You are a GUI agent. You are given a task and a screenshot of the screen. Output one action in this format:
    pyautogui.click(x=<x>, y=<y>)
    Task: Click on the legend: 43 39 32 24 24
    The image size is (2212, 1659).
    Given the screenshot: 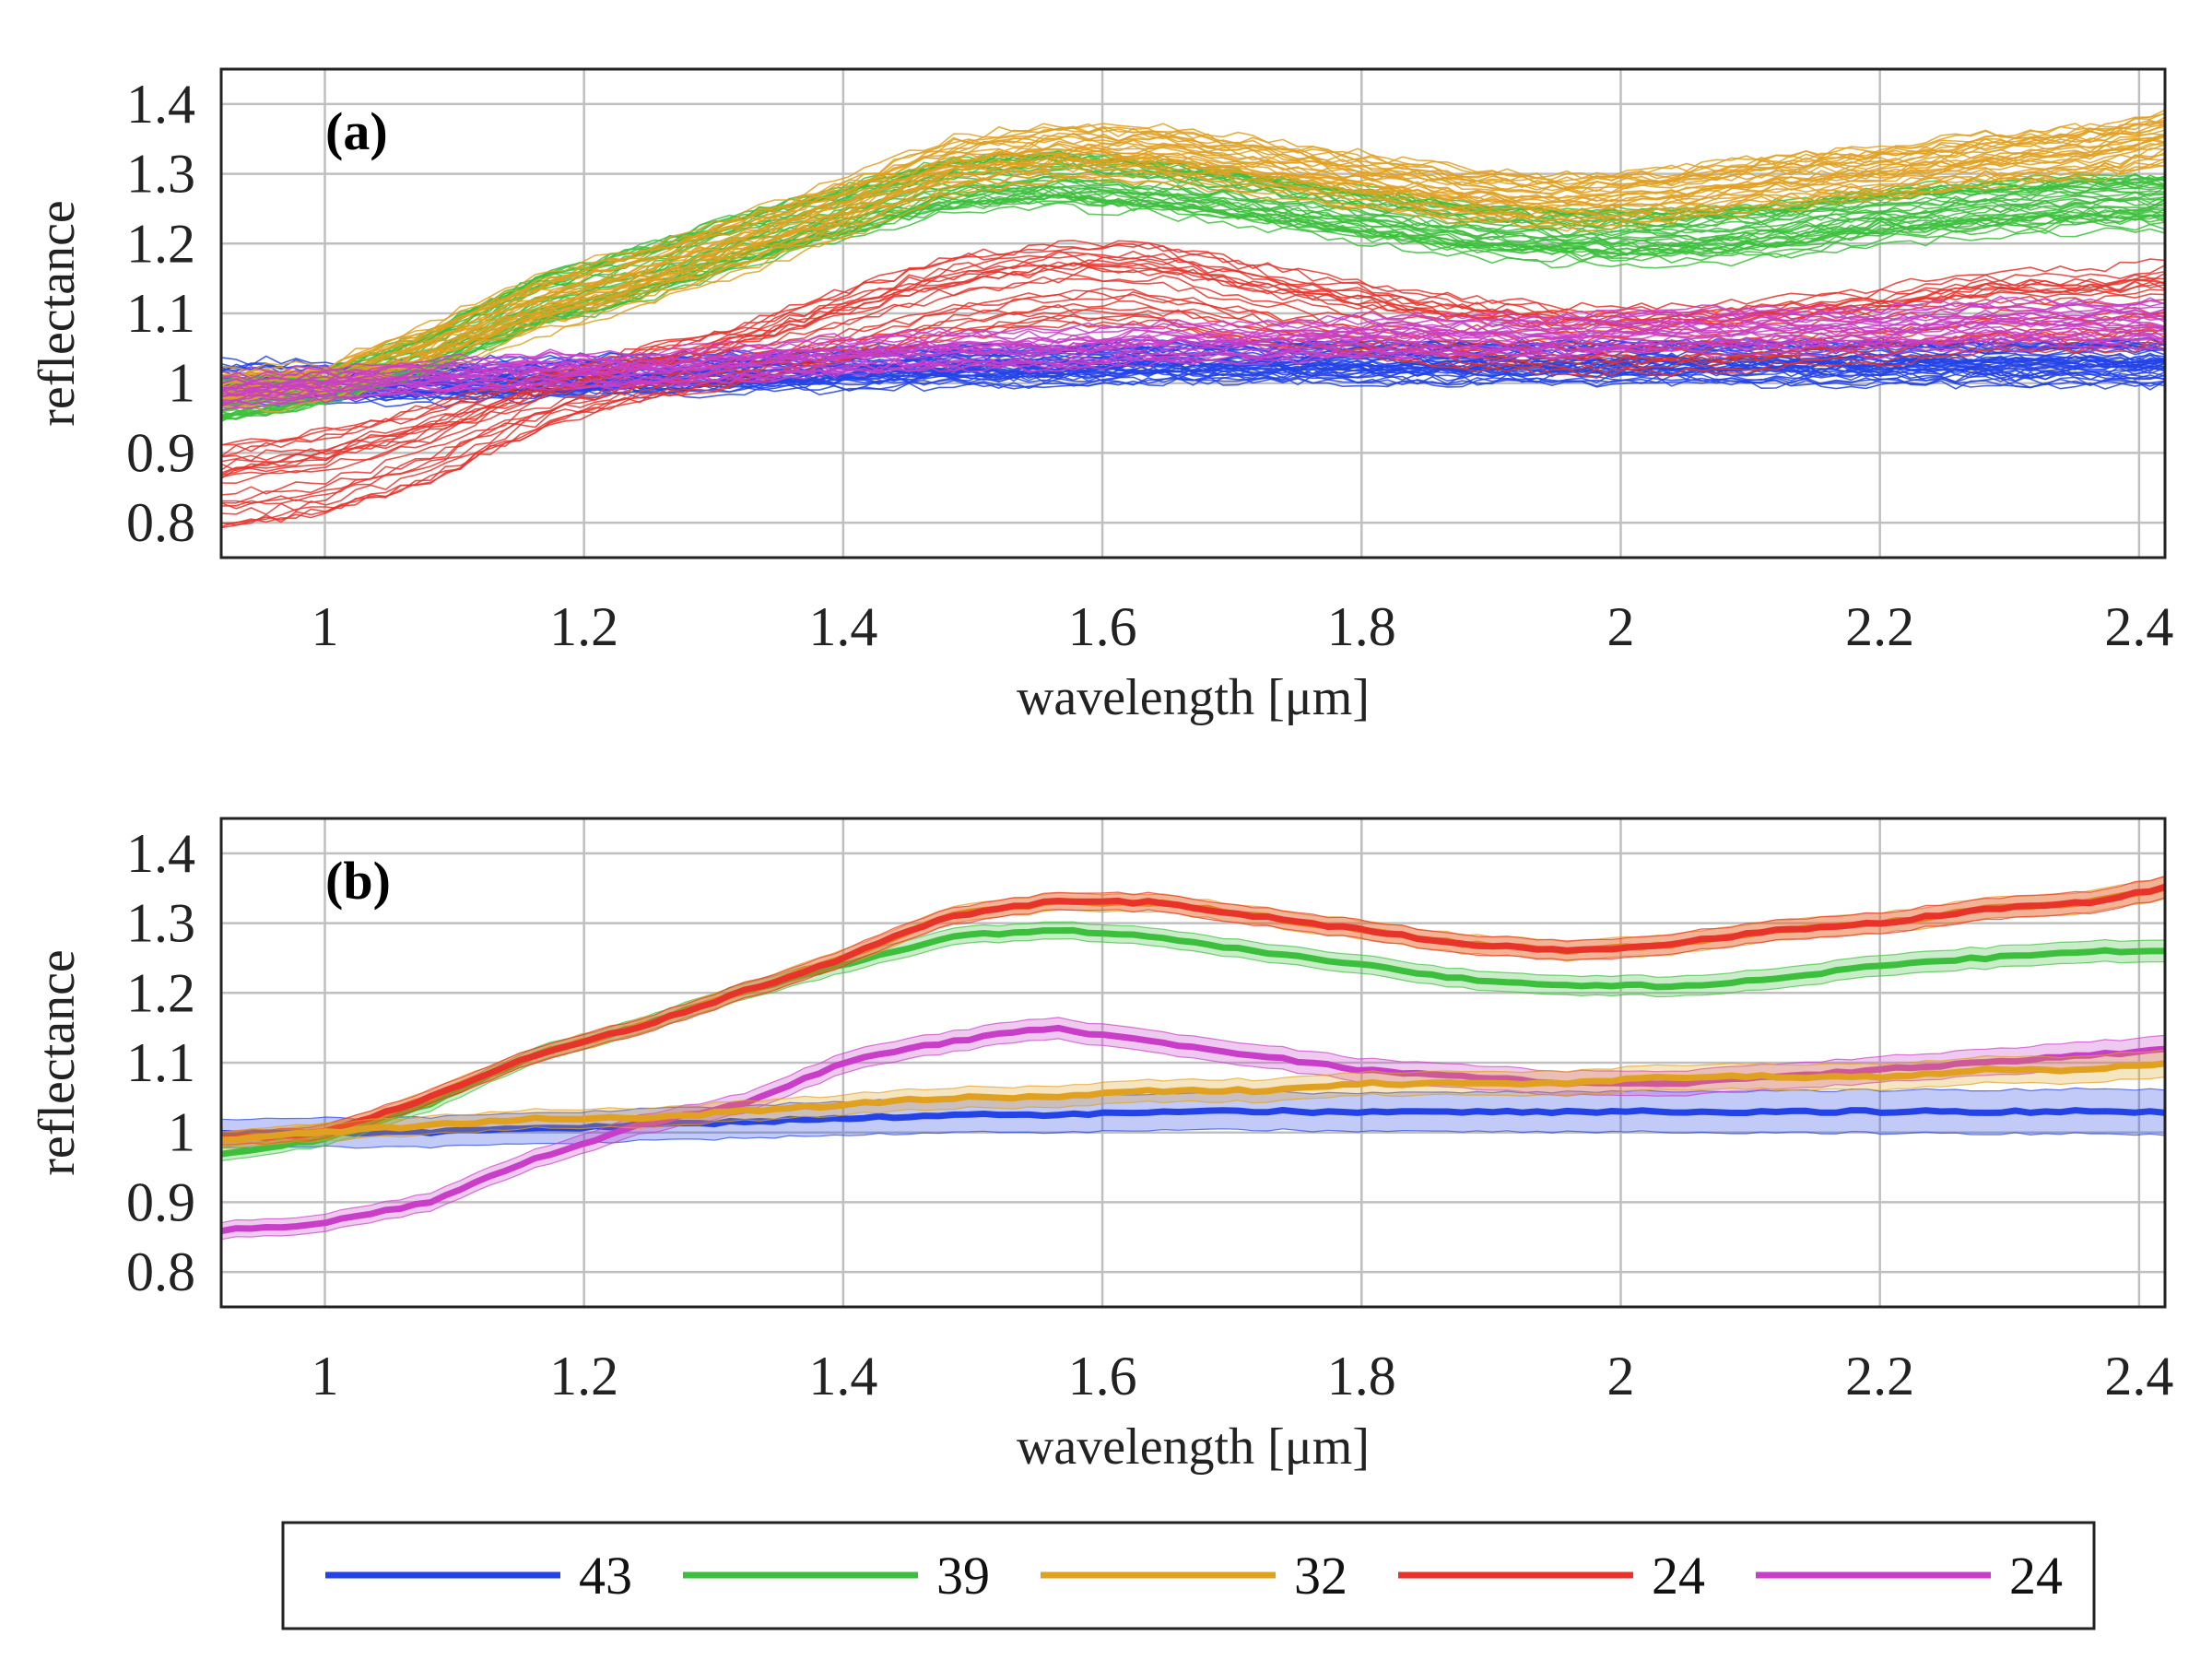 What is the action you would take?
    pyautogui.click(x=1188, y=1575)
    